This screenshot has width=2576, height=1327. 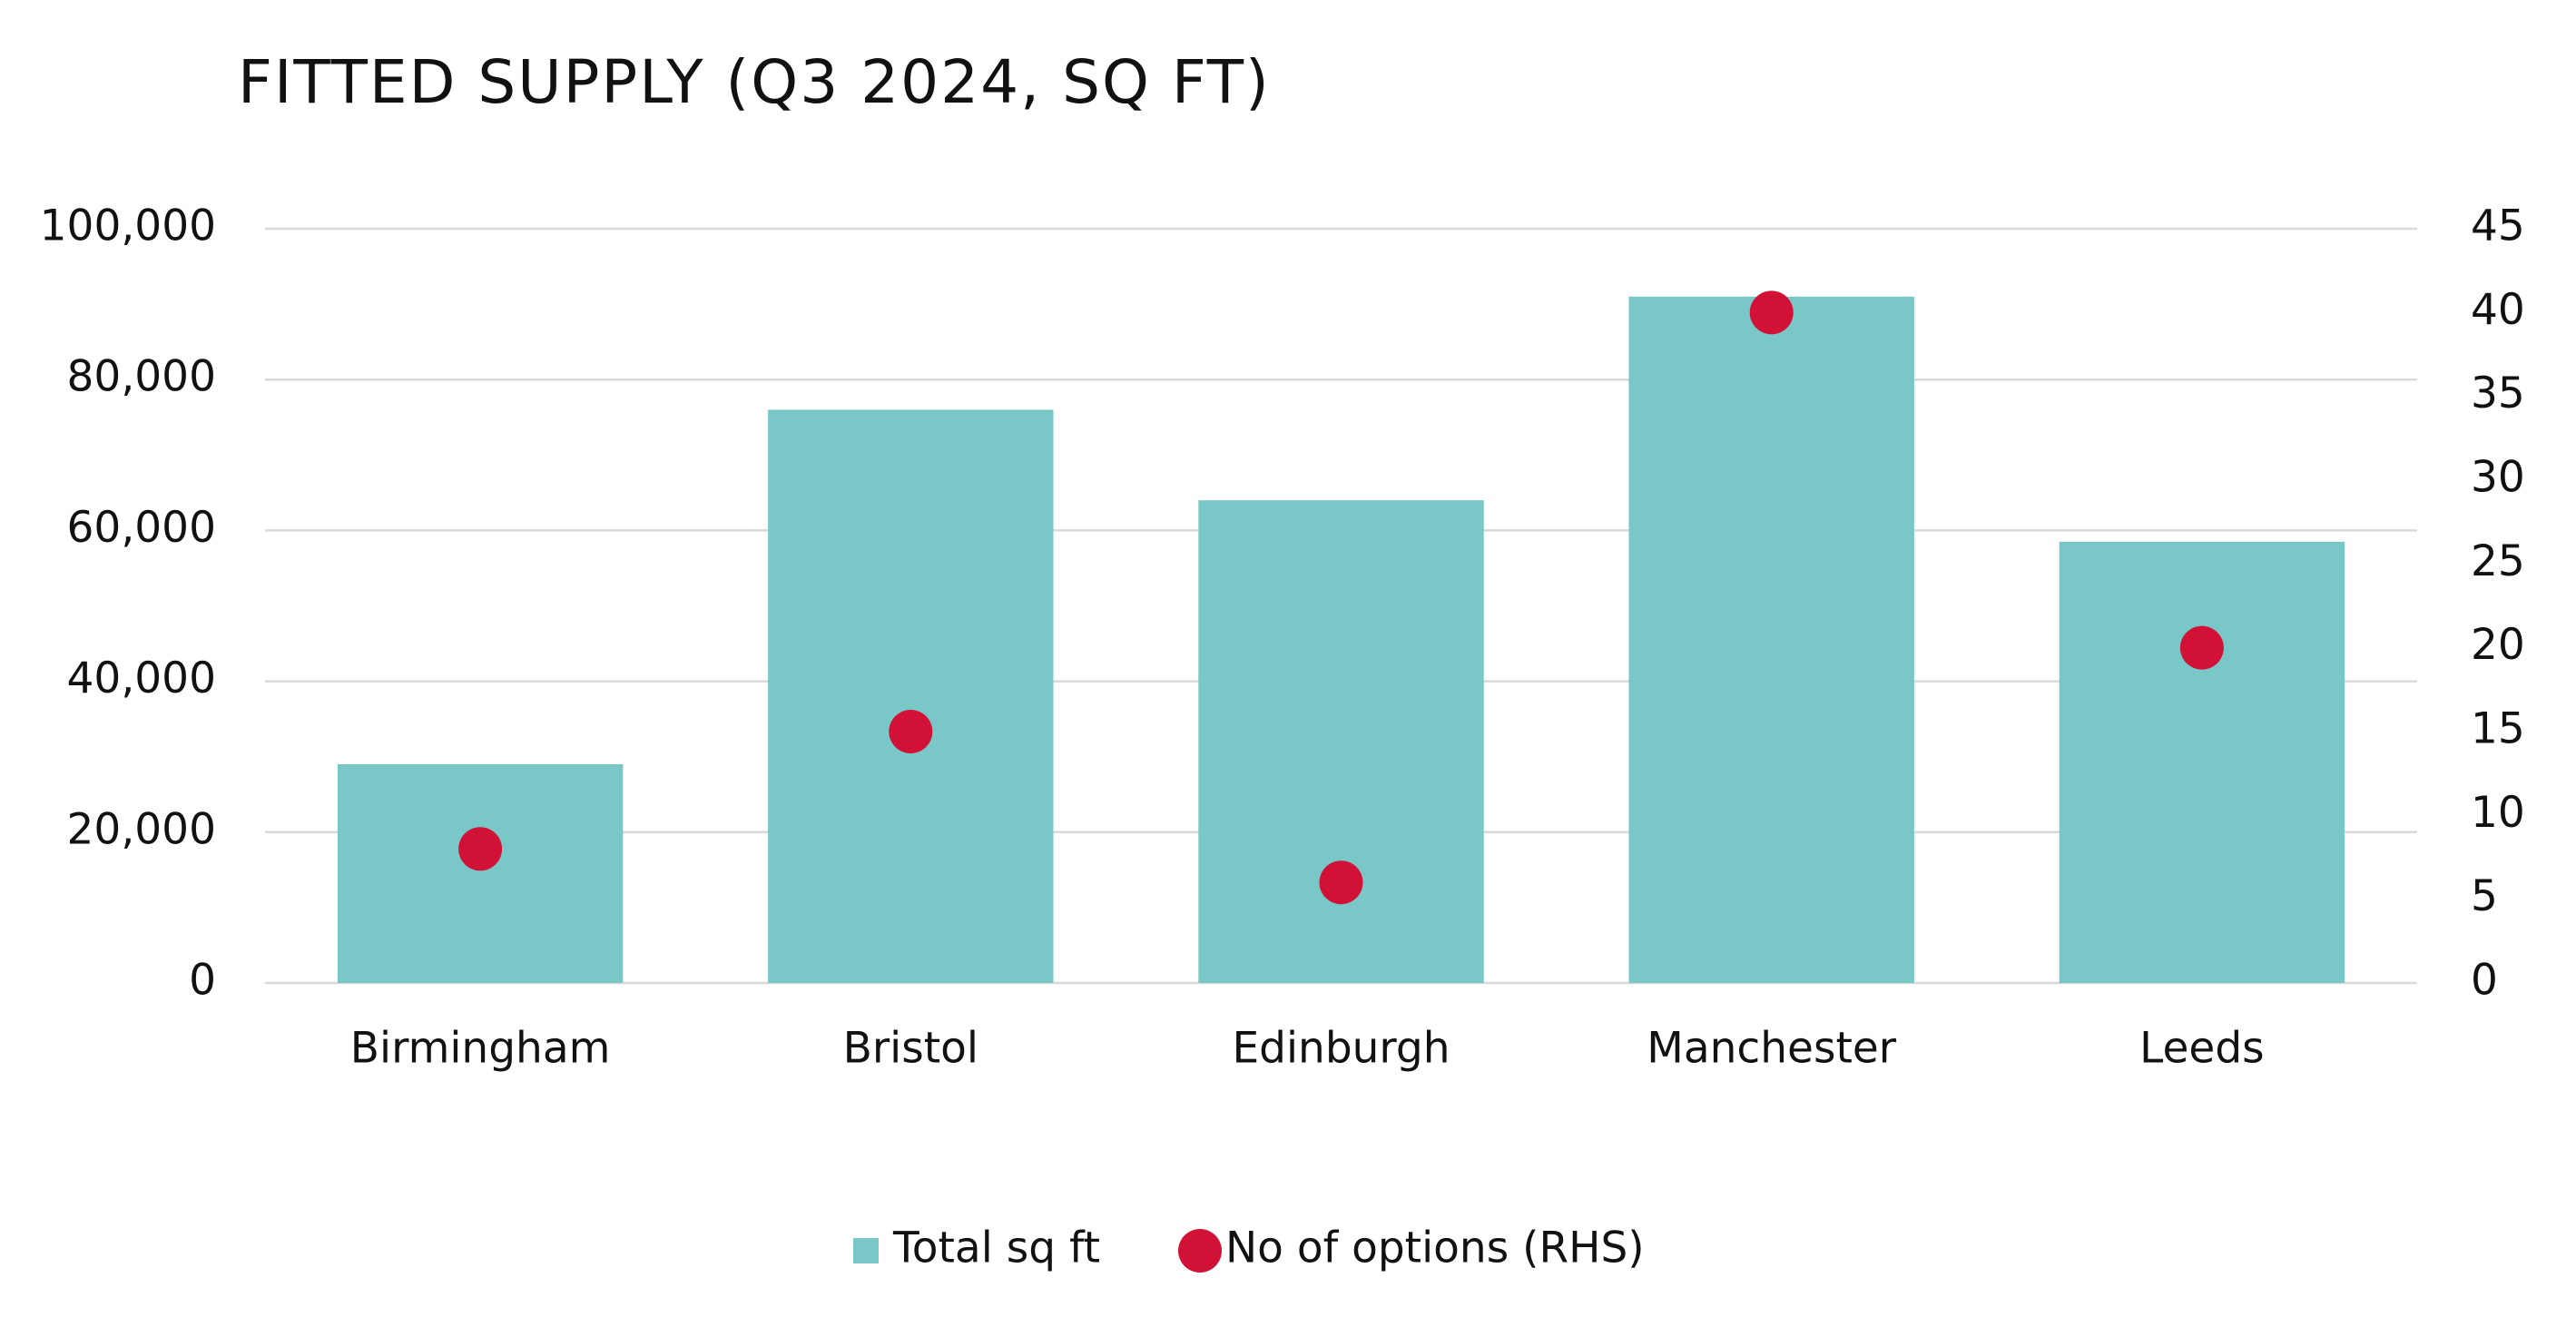 What do you see at coordinates (202, 981) in the screenshot?
I see `y-tick-label: 0` at bounding box center [202, 981].